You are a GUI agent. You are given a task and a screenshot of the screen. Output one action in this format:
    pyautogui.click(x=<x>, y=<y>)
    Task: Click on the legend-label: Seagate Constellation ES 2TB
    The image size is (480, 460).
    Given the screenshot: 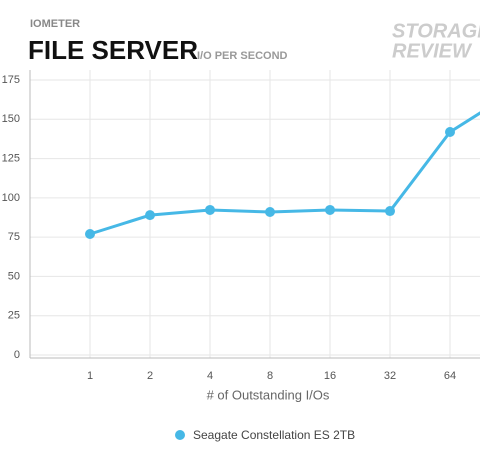 What is the action you would take?
    pyautogui.click(x=274, y=435)
    